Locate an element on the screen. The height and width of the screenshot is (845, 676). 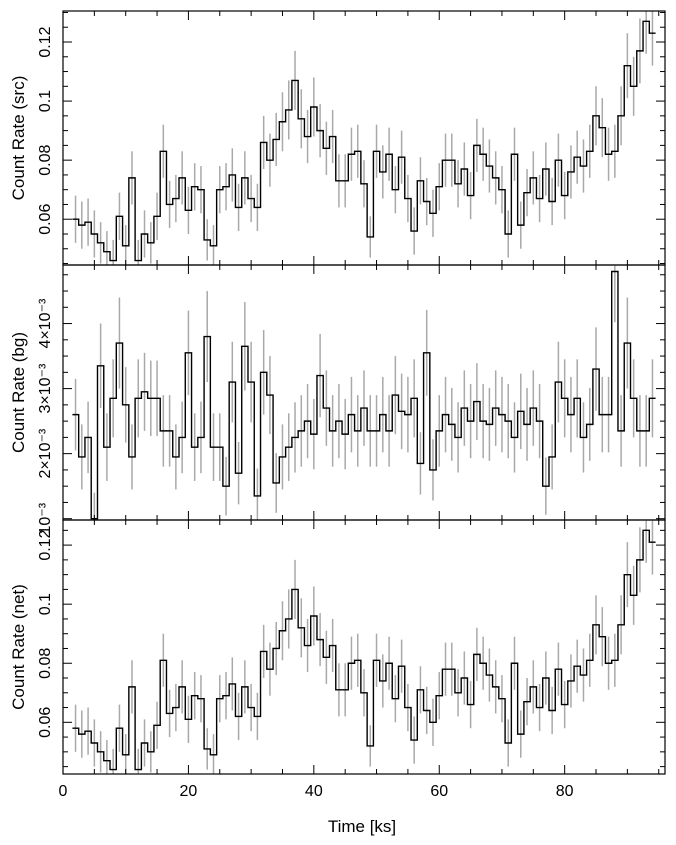
x-axis-title: Time [ks] is located at coordinates (362, 826).